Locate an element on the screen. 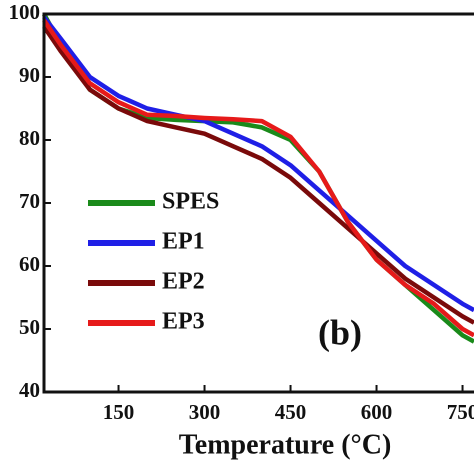 The height and width of the screenshot is (474, 474). x-axis-label: Temperature (°C) is located at coordinates (285, 444).